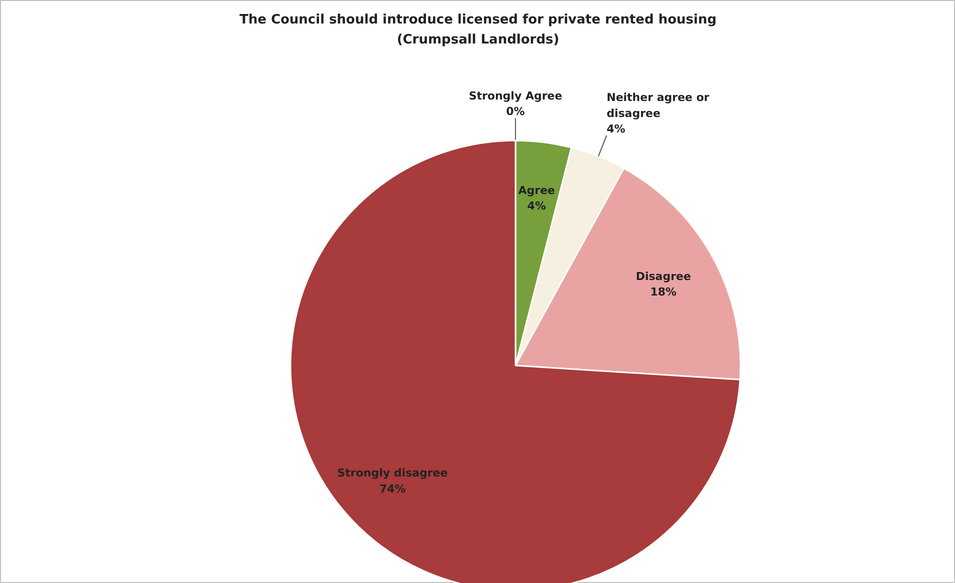 The height and width of the screenshot is (583, 955). What do you see at coordinates (392, 473) in the screenshot?
I see `slice-label: Strongly disagree` at bounding box center [392, 473].